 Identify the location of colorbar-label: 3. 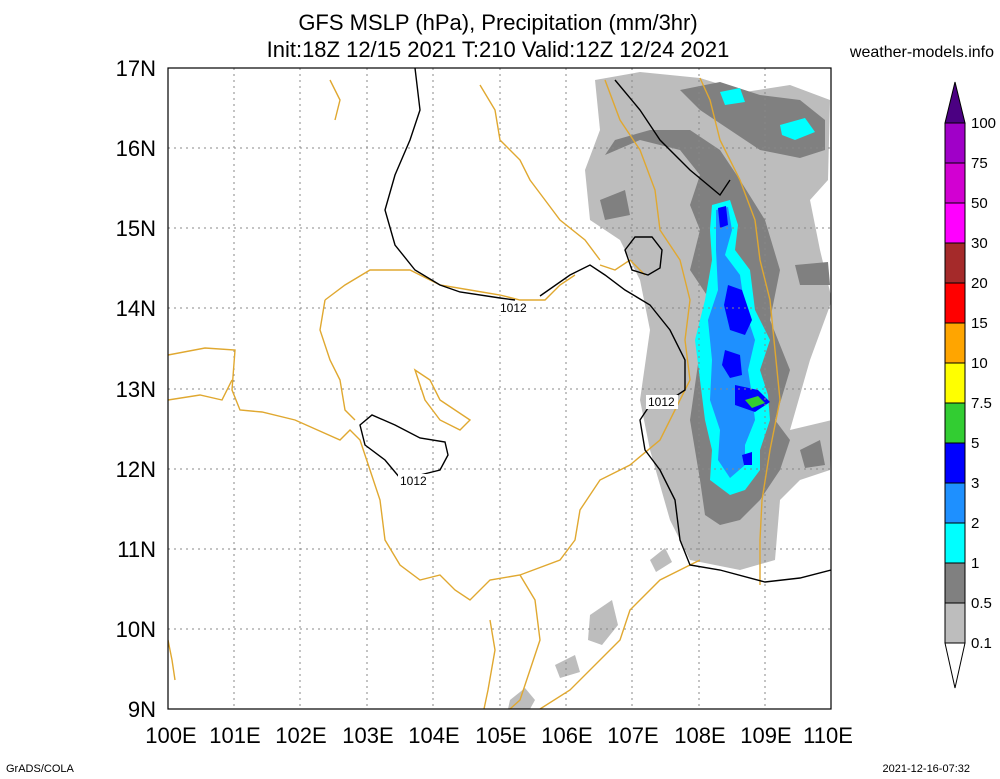
(975, 483).